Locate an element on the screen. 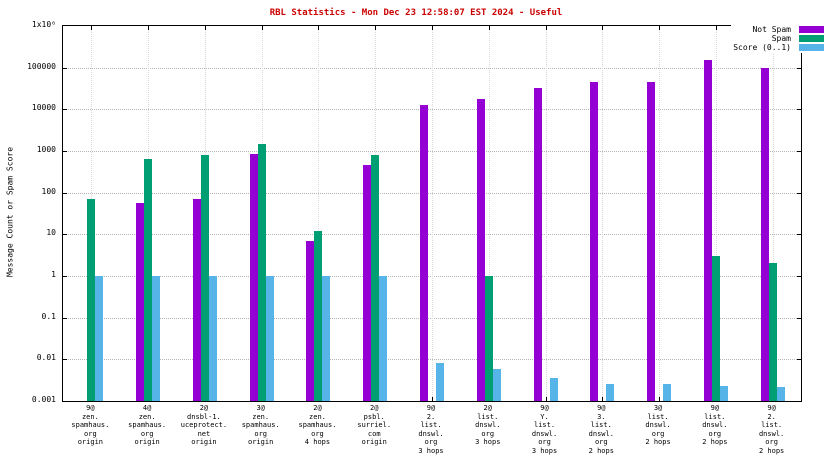  legend-label: Not Spam is located at coordinates (771, 29).